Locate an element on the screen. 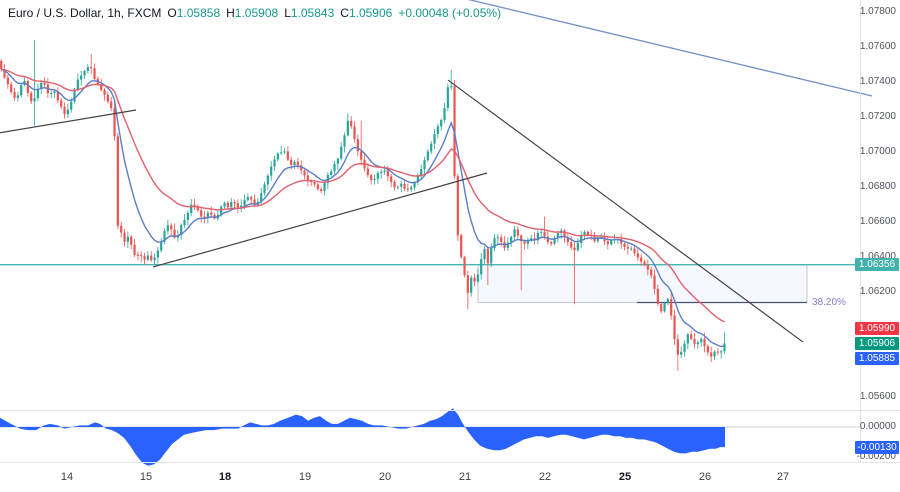 This screenshot has width=900, height=492. fib-retracement-zone is located at coordinates (642, 284).